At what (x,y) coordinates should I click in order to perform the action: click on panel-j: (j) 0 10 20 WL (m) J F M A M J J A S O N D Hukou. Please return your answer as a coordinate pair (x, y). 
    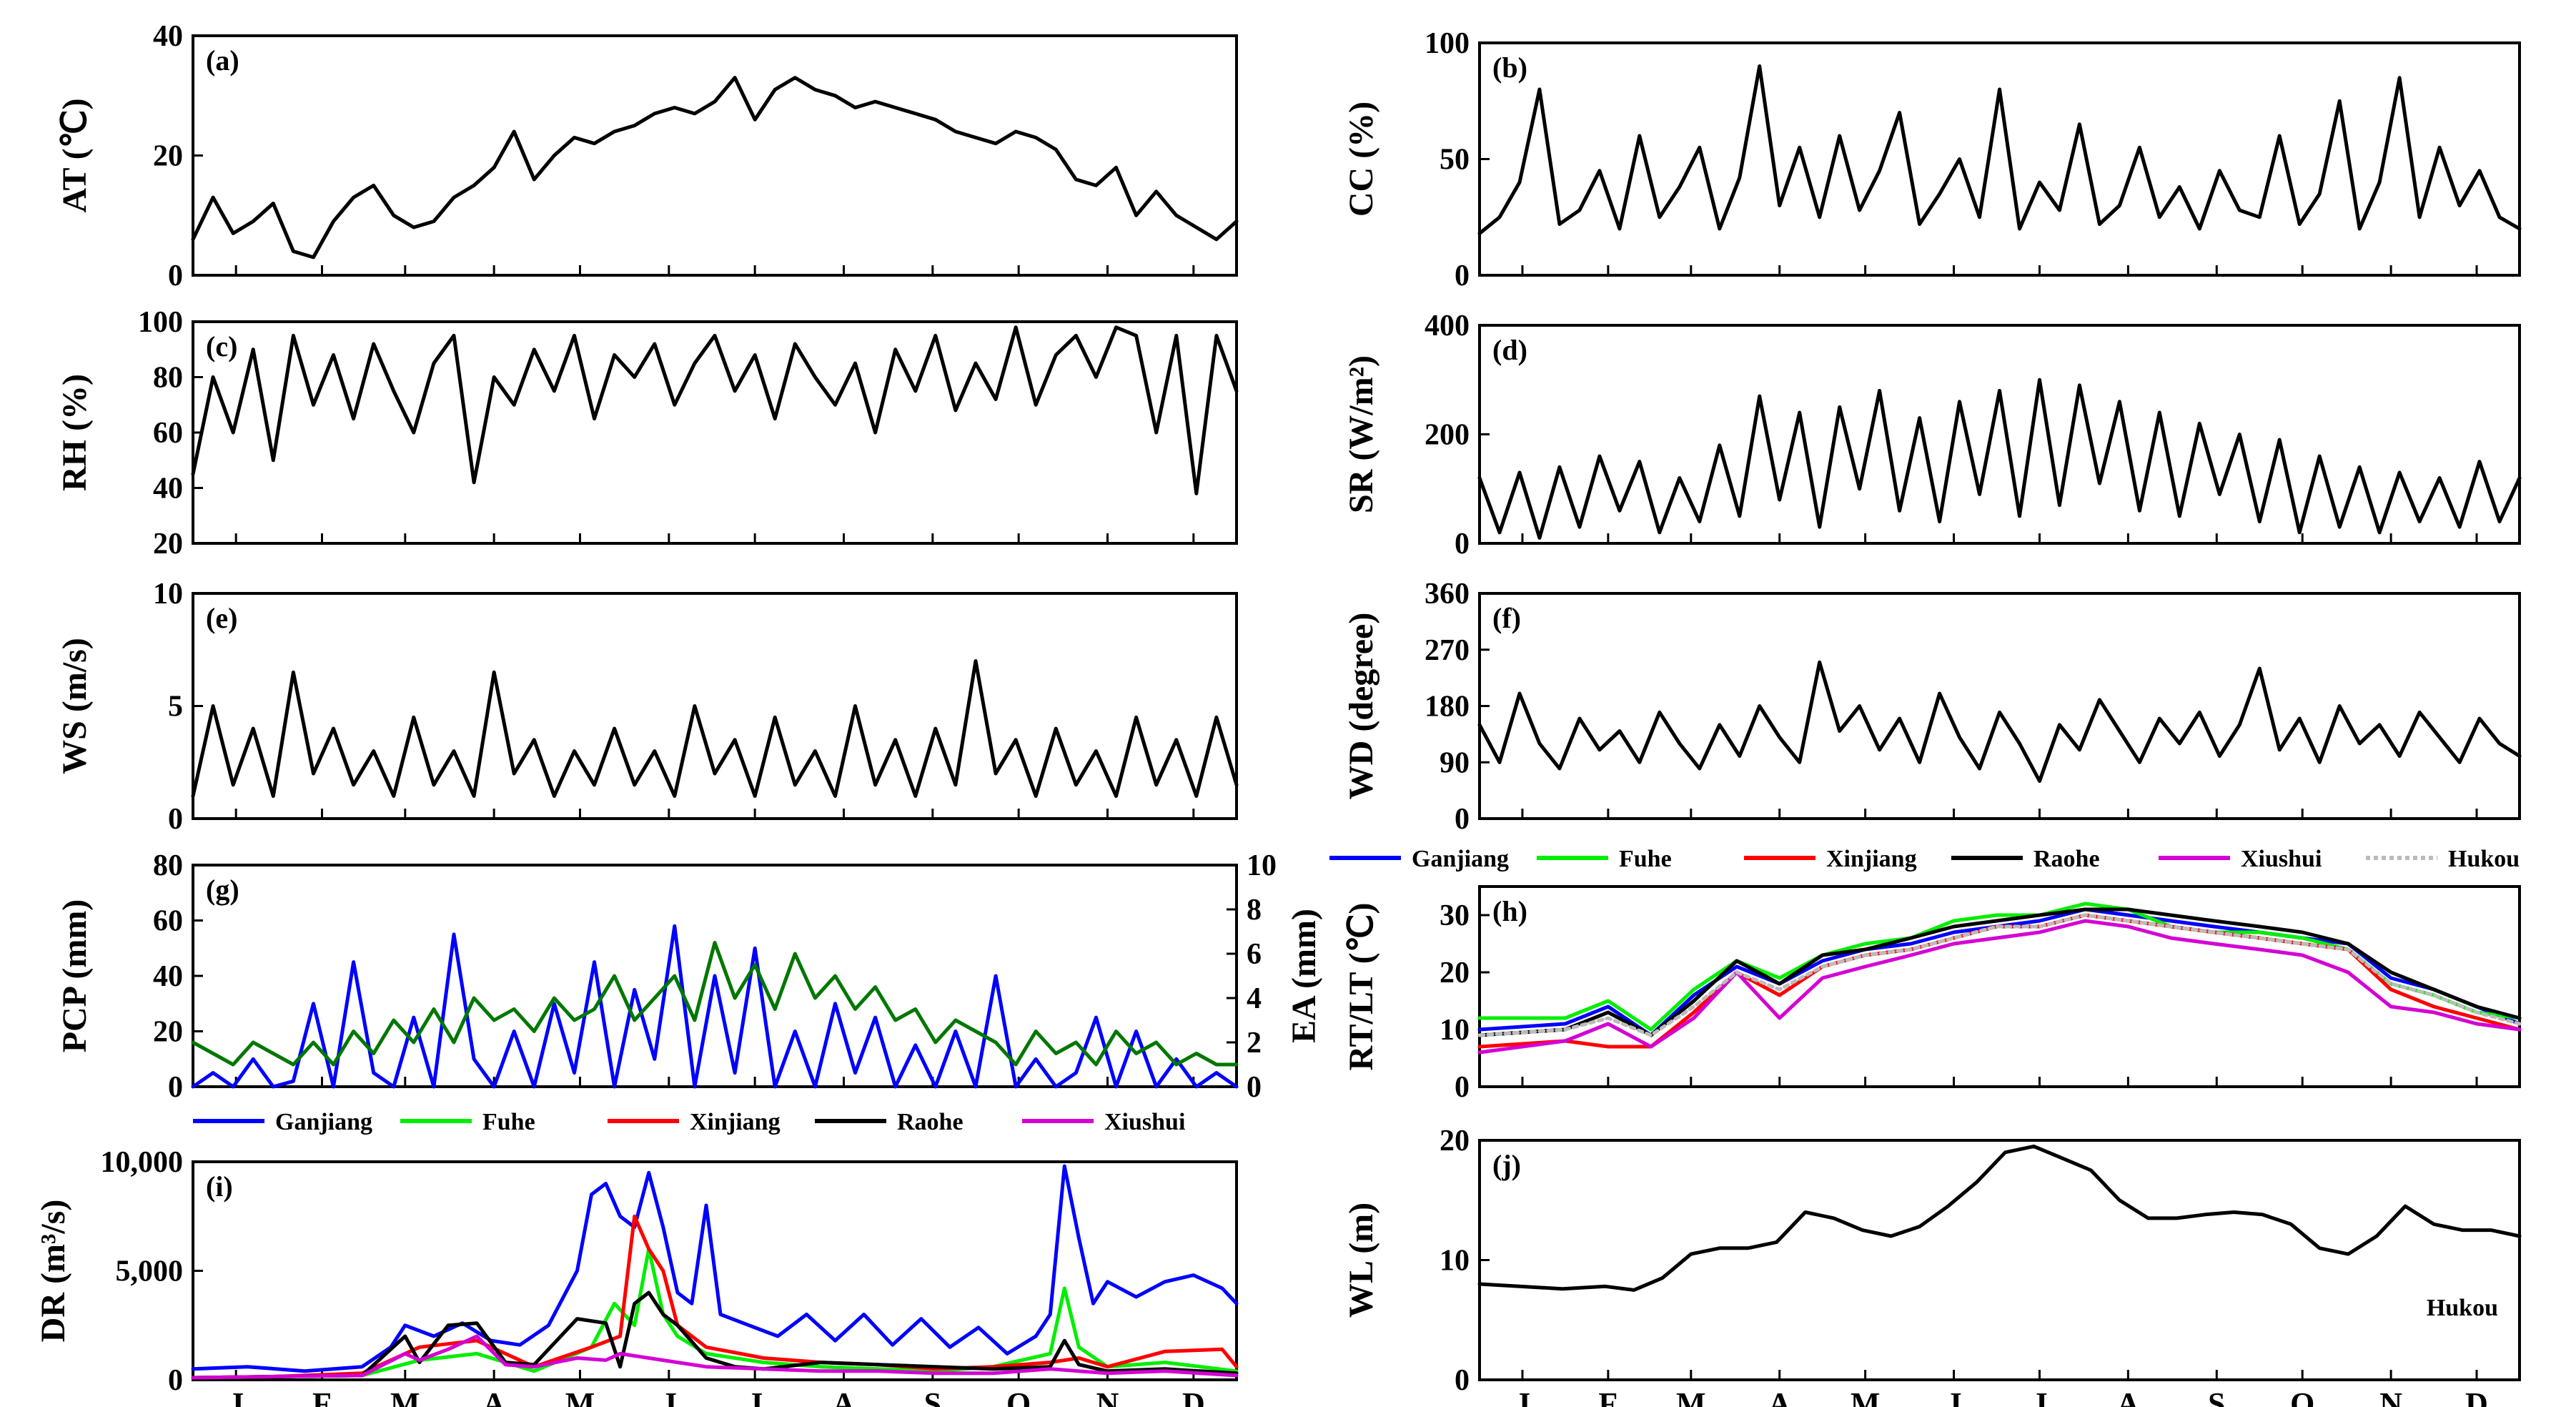
    Looking at the image, I should click on (1932, 1266).